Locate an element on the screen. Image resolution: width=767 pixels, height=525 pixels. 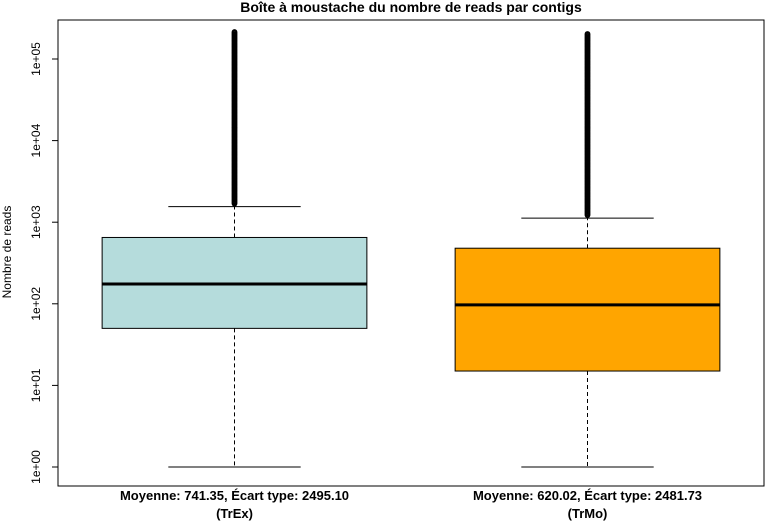
y-tick-label: 1e+04 is located at coordinates (36, 140).